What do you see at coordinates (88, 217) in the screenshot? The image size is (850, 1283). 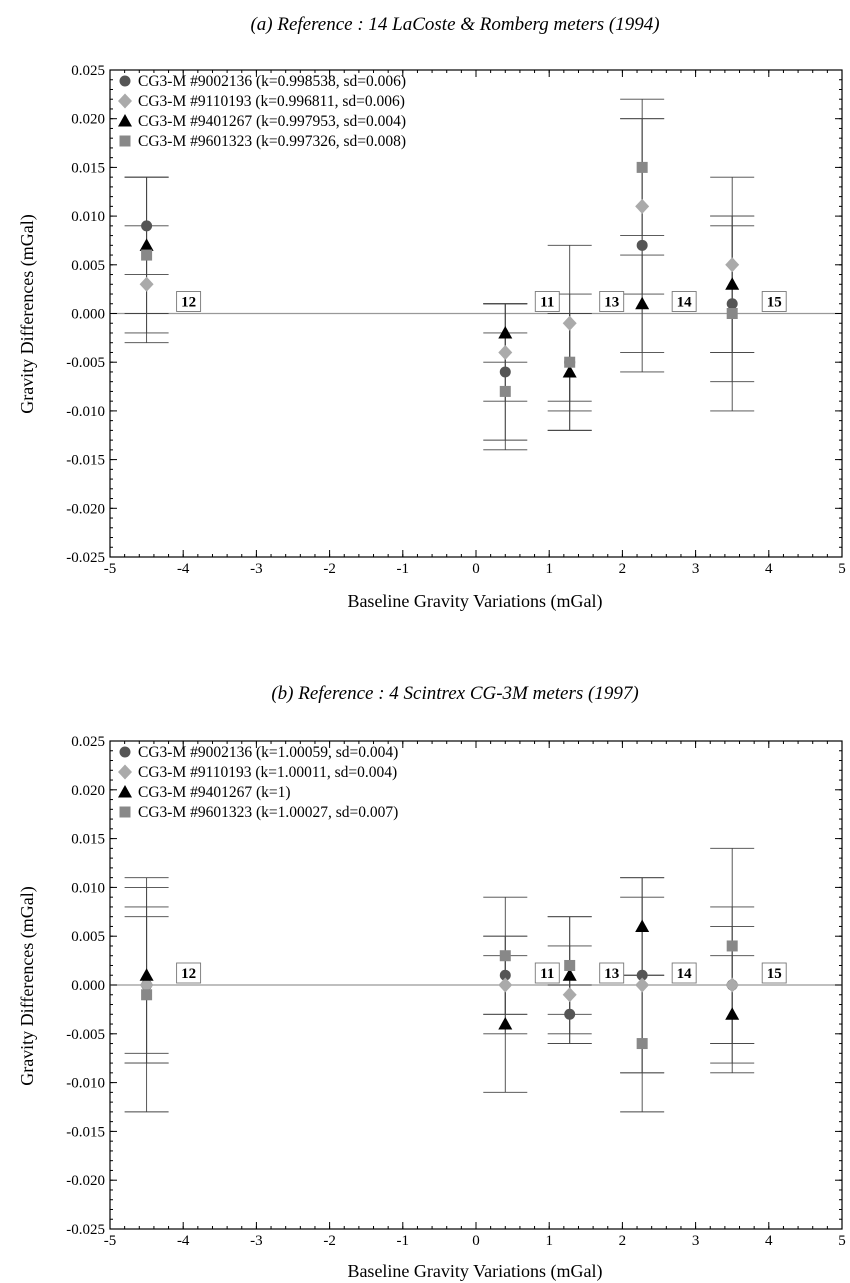 I see `y-tick-label: 0.010` at bounding box center [88, 217].